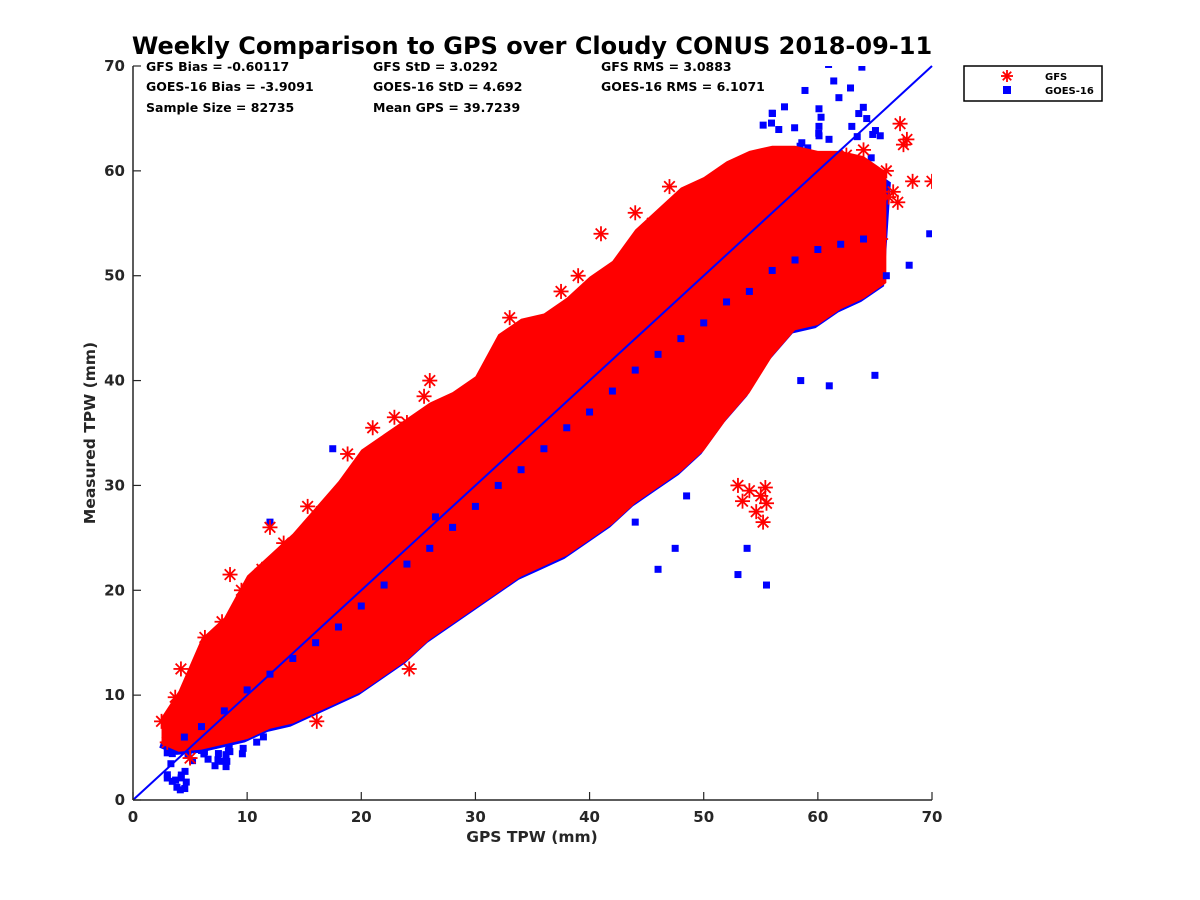 The height and width of the screenshot is (900, 1200). Describe the element at coordinates (122, 433) in the screenshot. I see `y-ticks: 0 10 20 30 40 50 60 70` at that location.